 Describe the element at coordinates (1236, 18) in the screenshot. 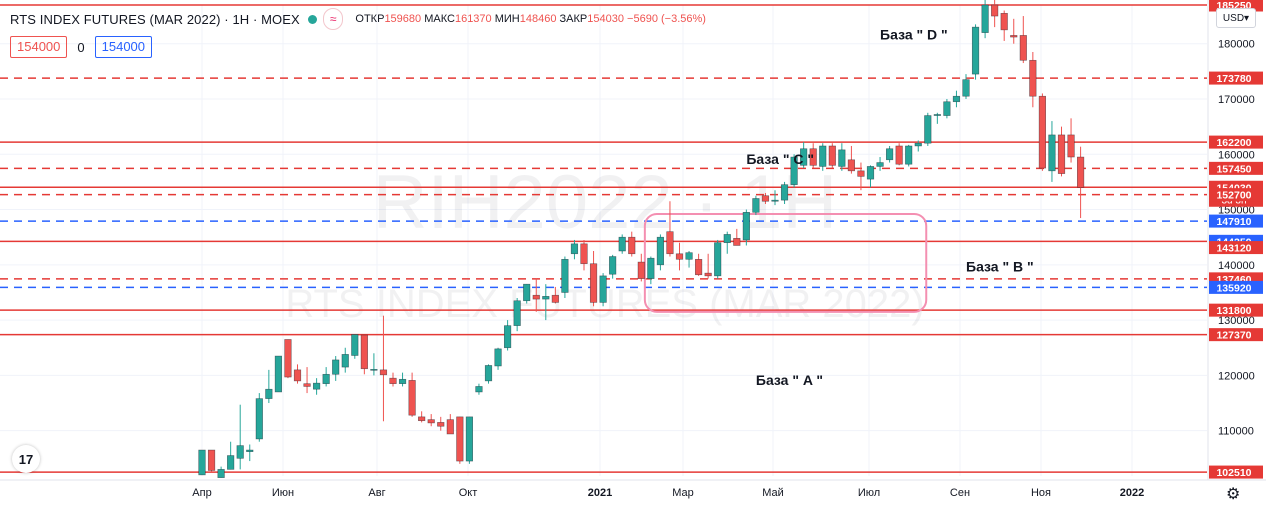

I see `currency-selector: USD ▾` at that location.